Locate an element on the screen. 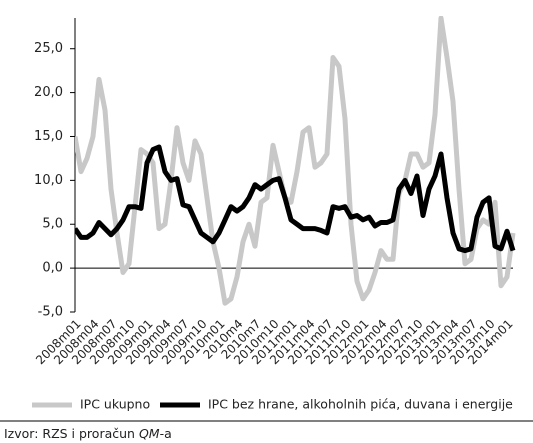 This screenshot has height=443, width=533. legend-label: IPC ukupno is located at coordinates (115, 404).